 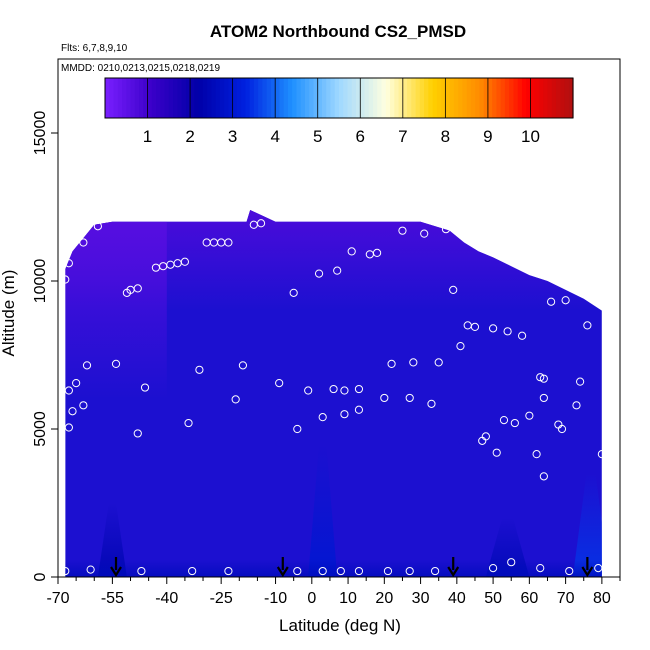 I want to click on colorbar-tick-label: 9, so click(x=487, y=136).